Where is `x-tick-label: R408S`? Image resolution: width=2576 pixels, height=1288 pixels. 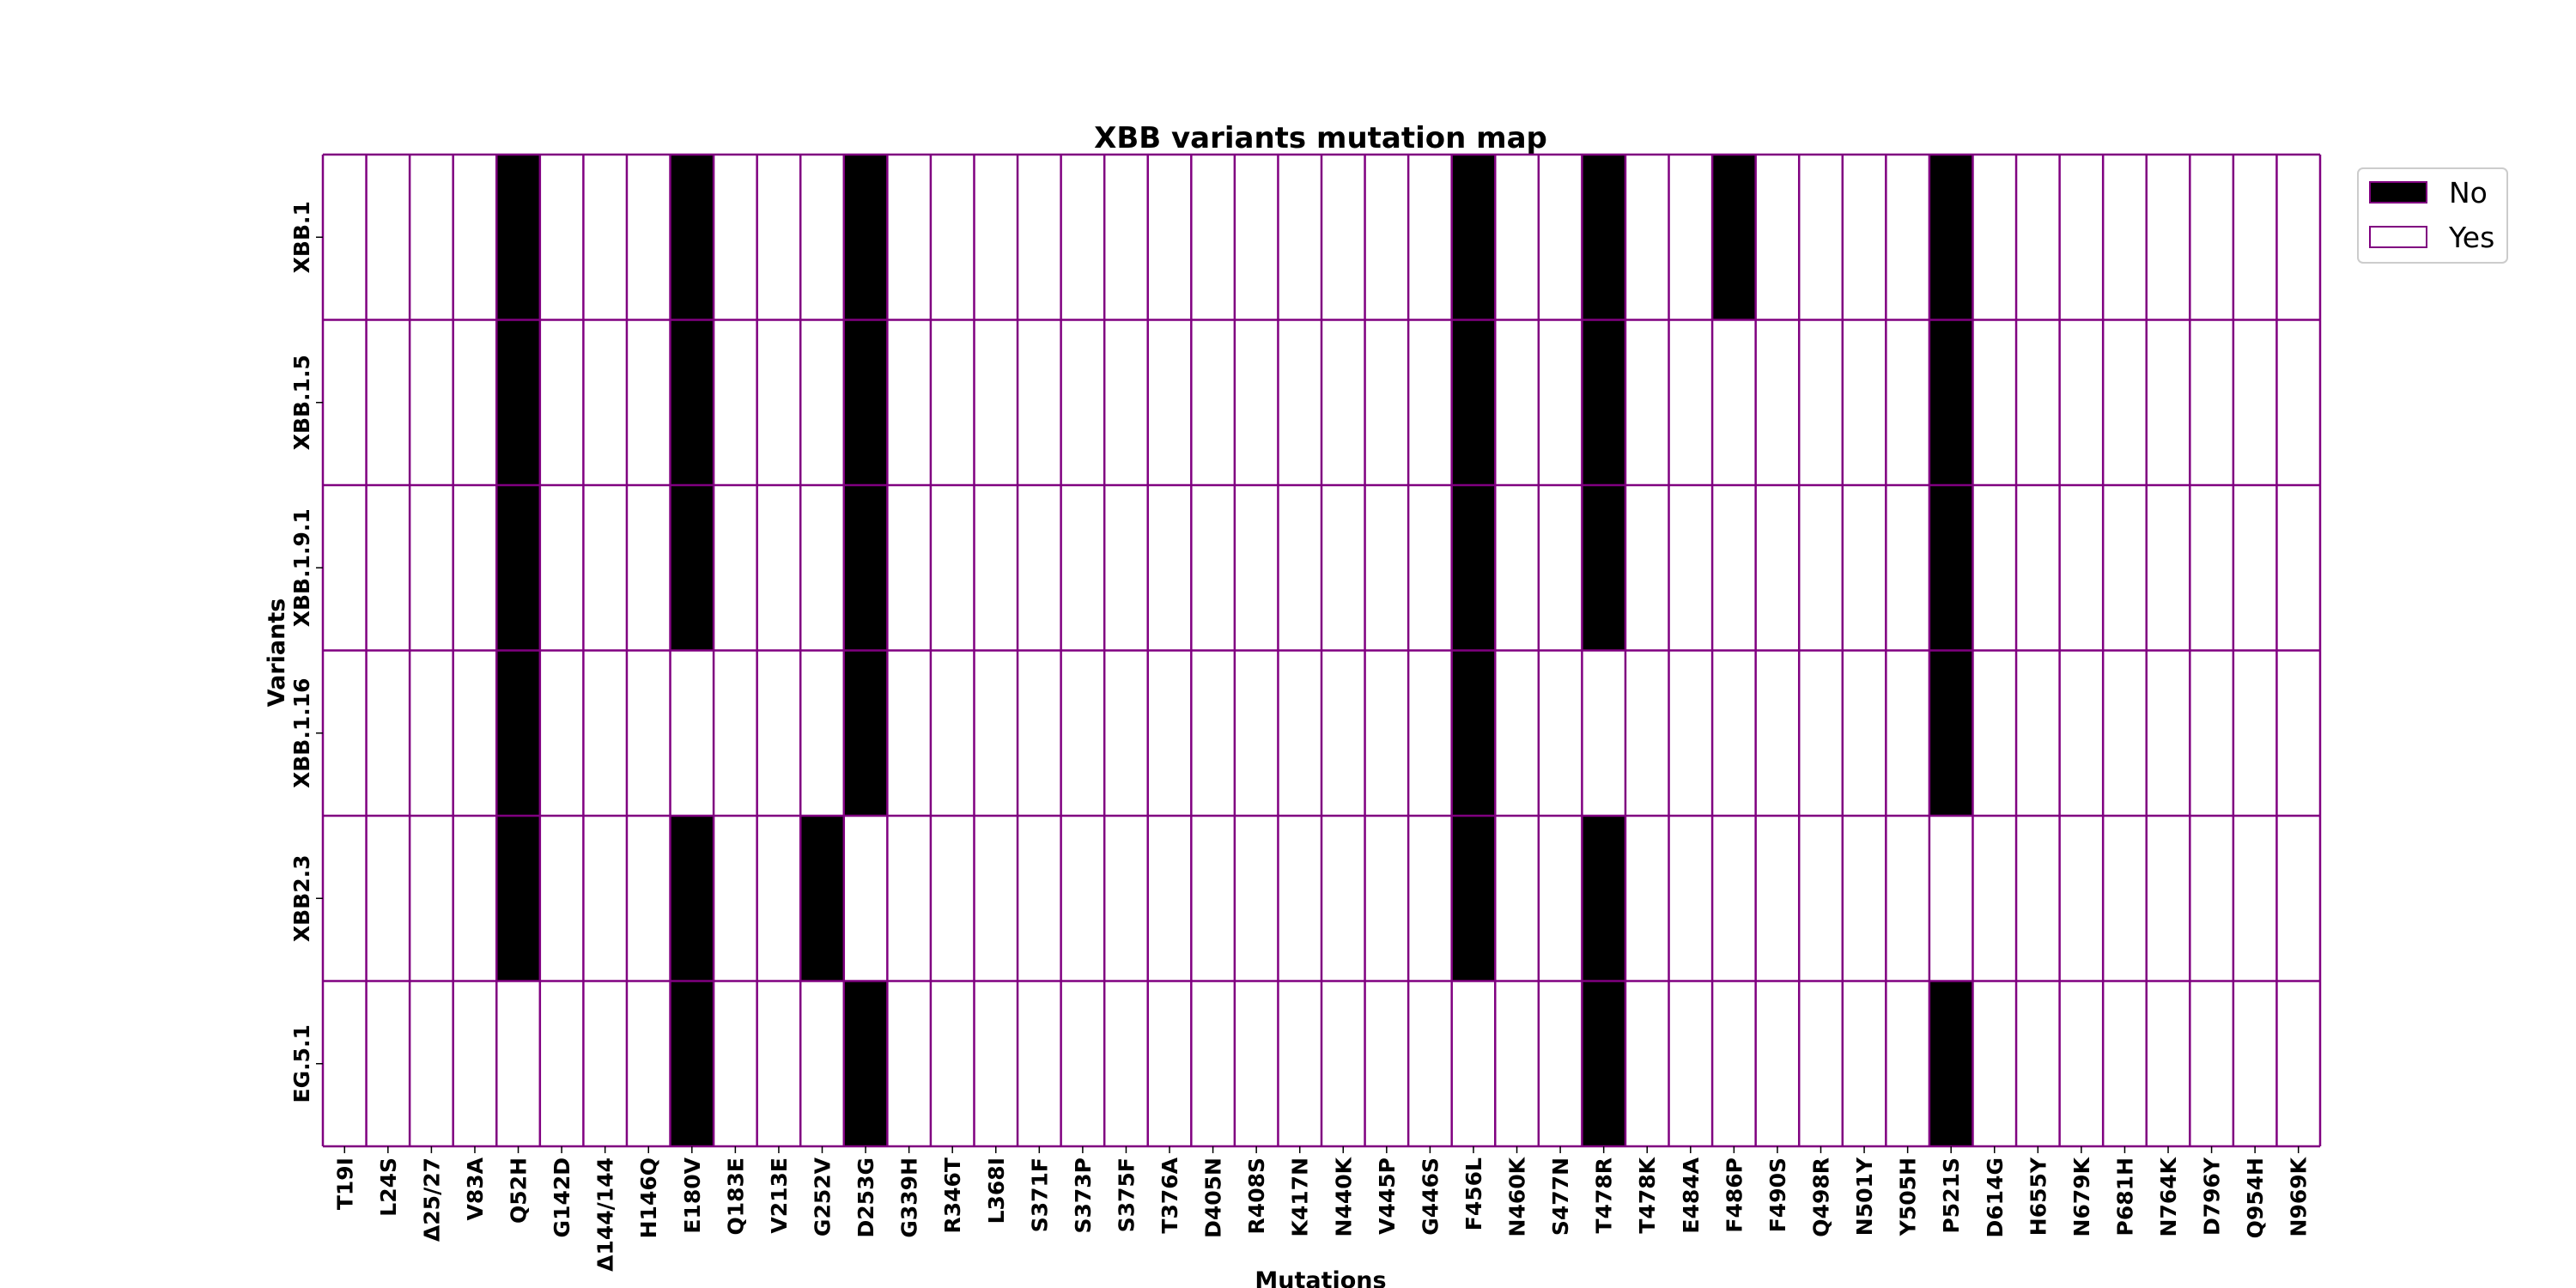
x-tick-label: R408S is located at coordinates (1257, 1195).